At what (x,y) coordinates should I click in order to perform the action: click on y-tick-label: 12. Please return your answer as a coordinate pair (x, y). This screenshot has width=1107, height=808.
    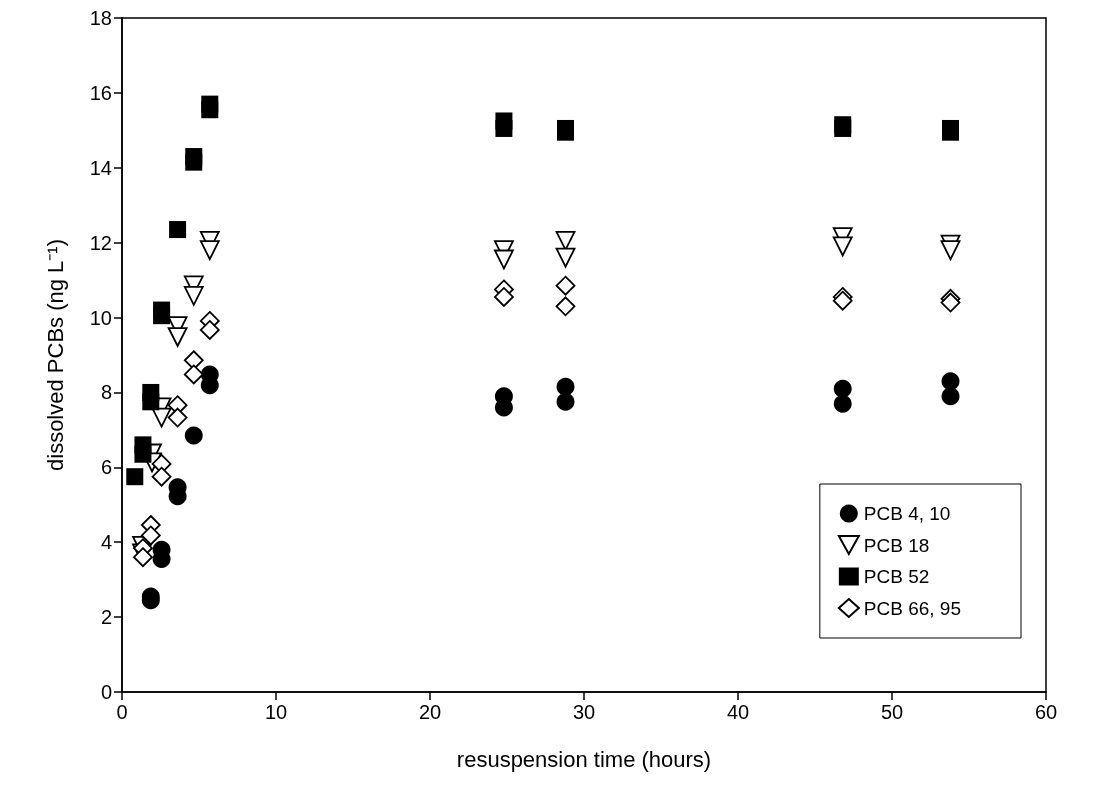
    Looking at the image, I should click on (100, 242).